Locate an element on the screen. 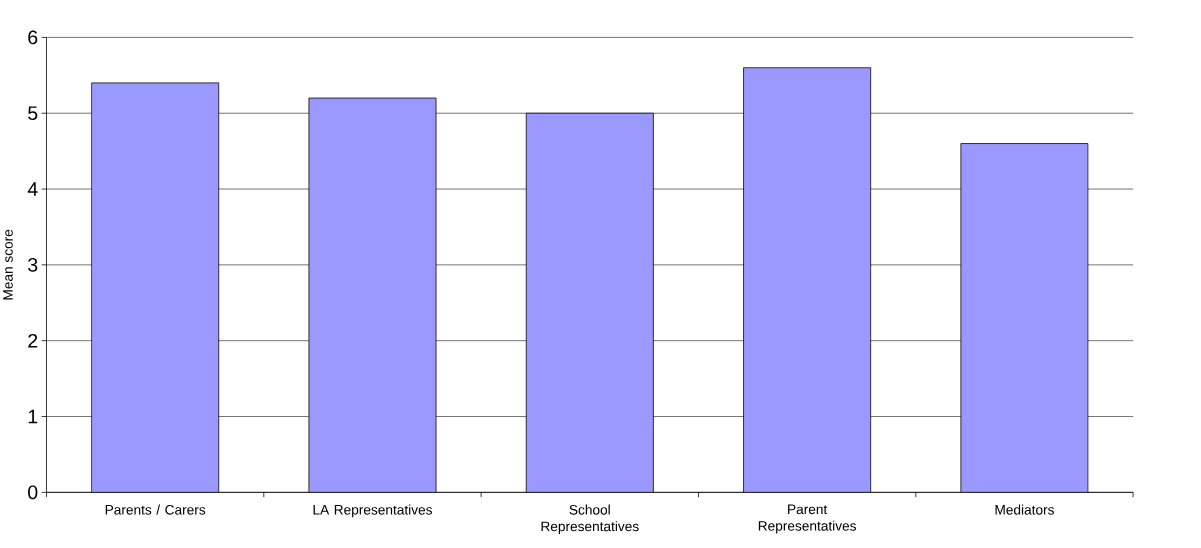  x-tick-label: School Representatives is located at coordinates (590, 519).